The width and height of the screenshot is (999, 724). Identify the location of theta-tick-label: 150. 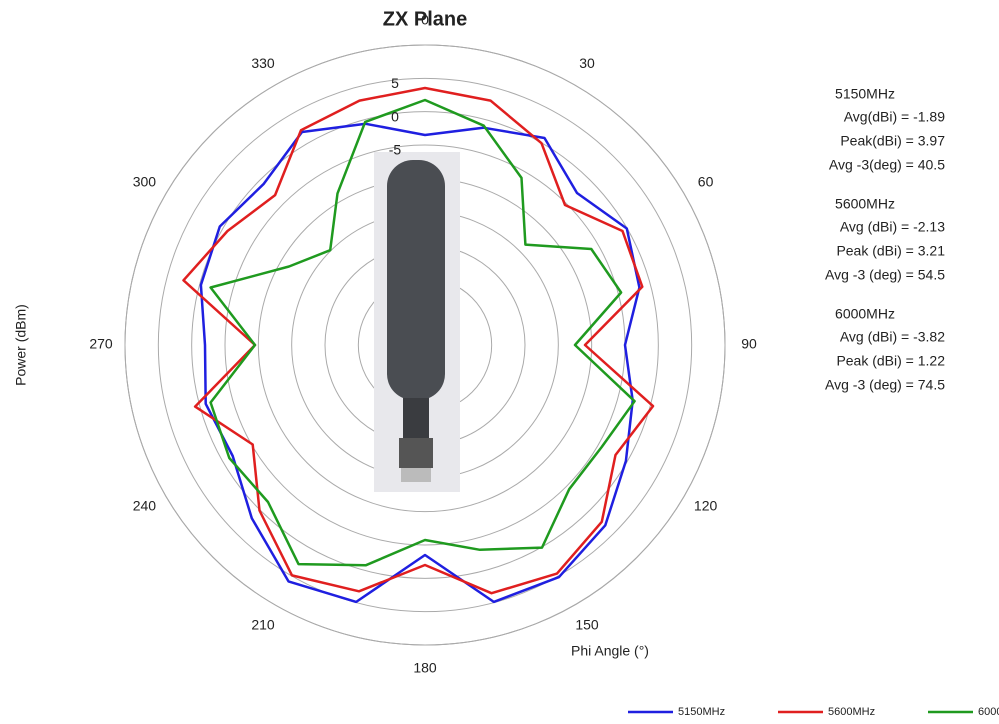
(587, 624).